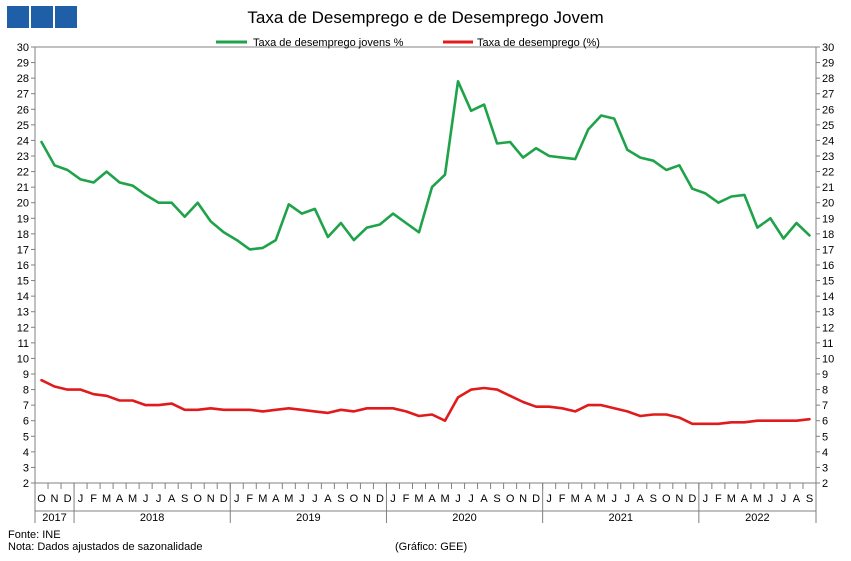 Image resolution: width=851 pixels, height=561 pixels. Describe the element at coordinates (825, 375) in the screenshot. I see `y-tick-label-right: 9` at that location.